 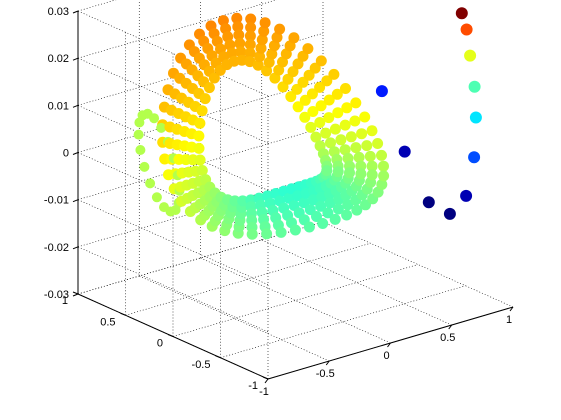 What do you see at coordinates (386, 356) in the screenshot?
I see `x-tick-label: 0` at bounding box center [386, 356].